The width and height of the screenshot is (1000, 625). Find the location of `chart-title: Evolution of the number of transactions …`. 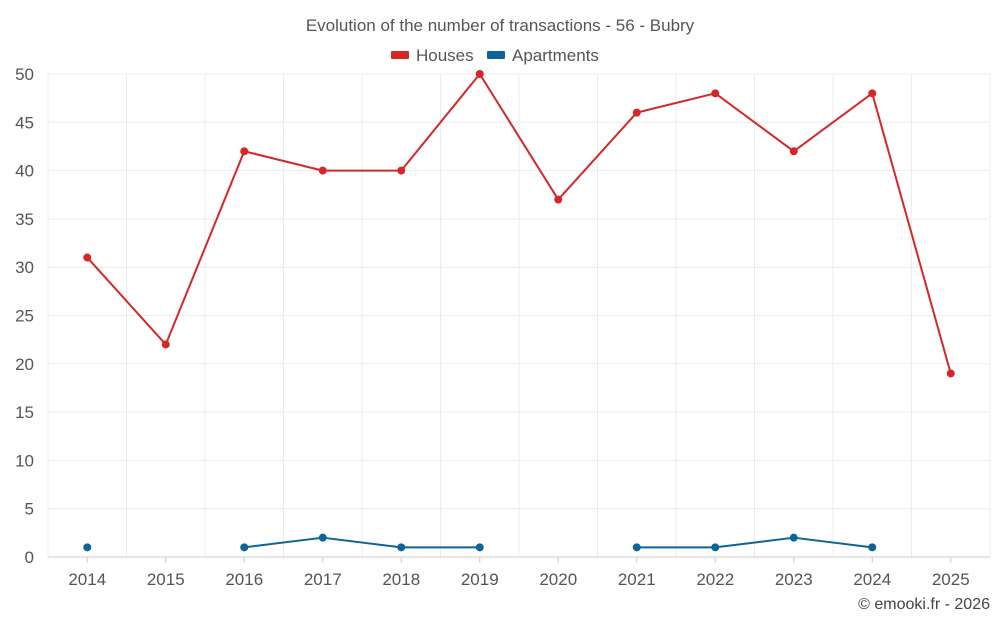

chart-title: Evolution of the number of transactions … is located at coordinates (500, 25).